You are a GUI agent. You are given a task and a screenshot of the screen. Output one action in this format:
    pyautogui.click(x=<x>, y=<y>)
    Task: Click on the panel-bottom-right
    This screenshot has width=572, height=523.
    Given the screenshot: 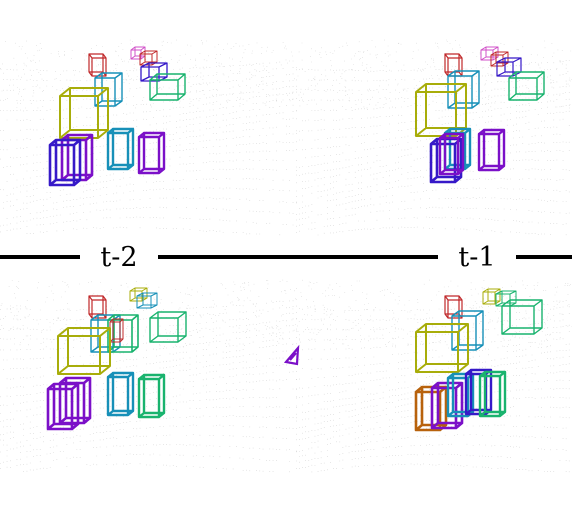 What is the action you would take?
    pyautogui.click(x=478, y=360)
    